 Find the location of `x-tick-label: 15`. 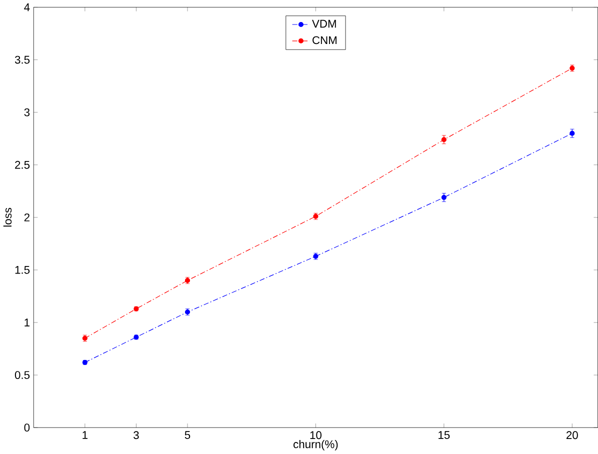

x-tick-label: 15 is located at coordinates (444, 435).